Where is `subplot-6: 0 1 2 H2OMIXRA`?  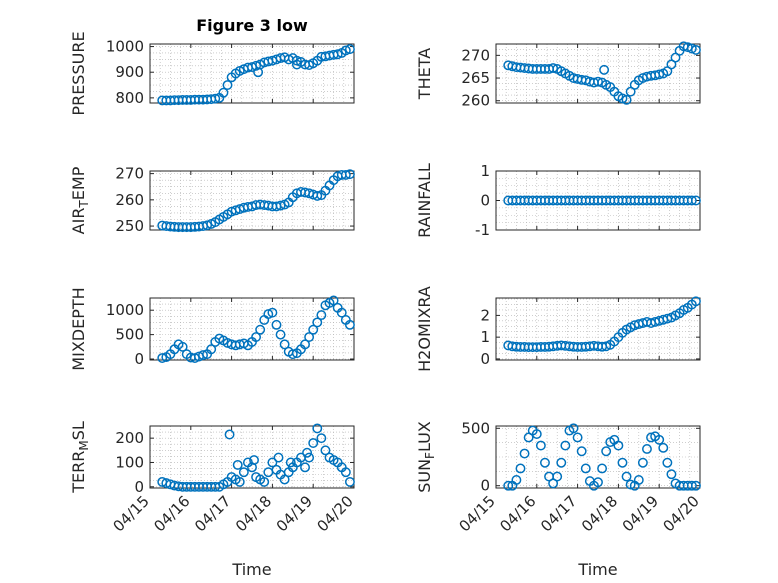 subplot-6: 0 1 2 H2OMIXRA is located at coordinates (558, 329).